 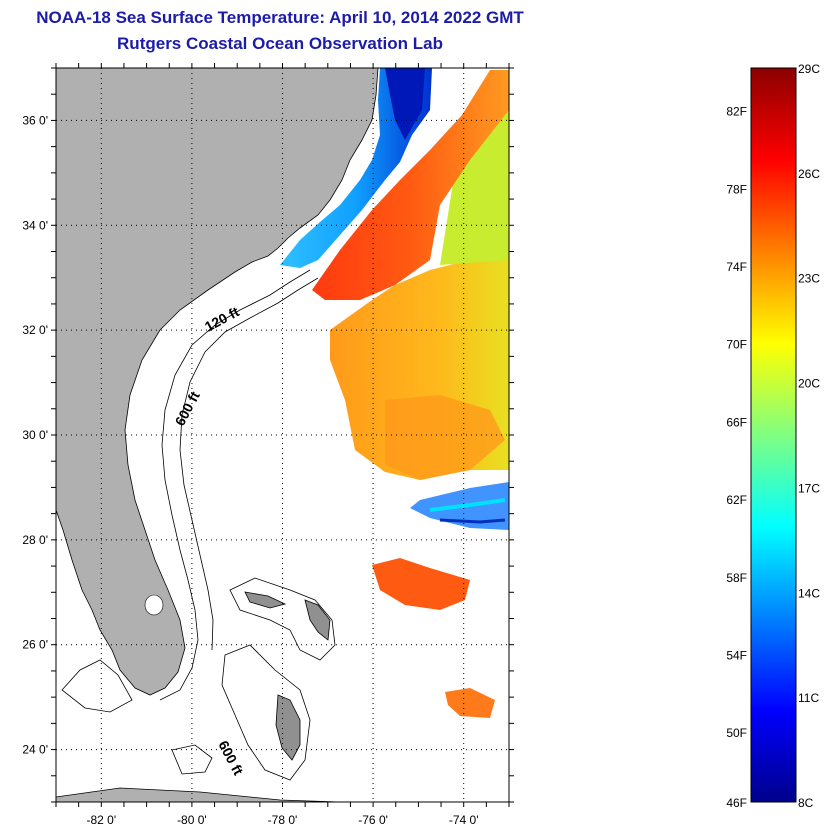 I want to click on colorbar-f-label: 82F, so click(x=736, y=112).